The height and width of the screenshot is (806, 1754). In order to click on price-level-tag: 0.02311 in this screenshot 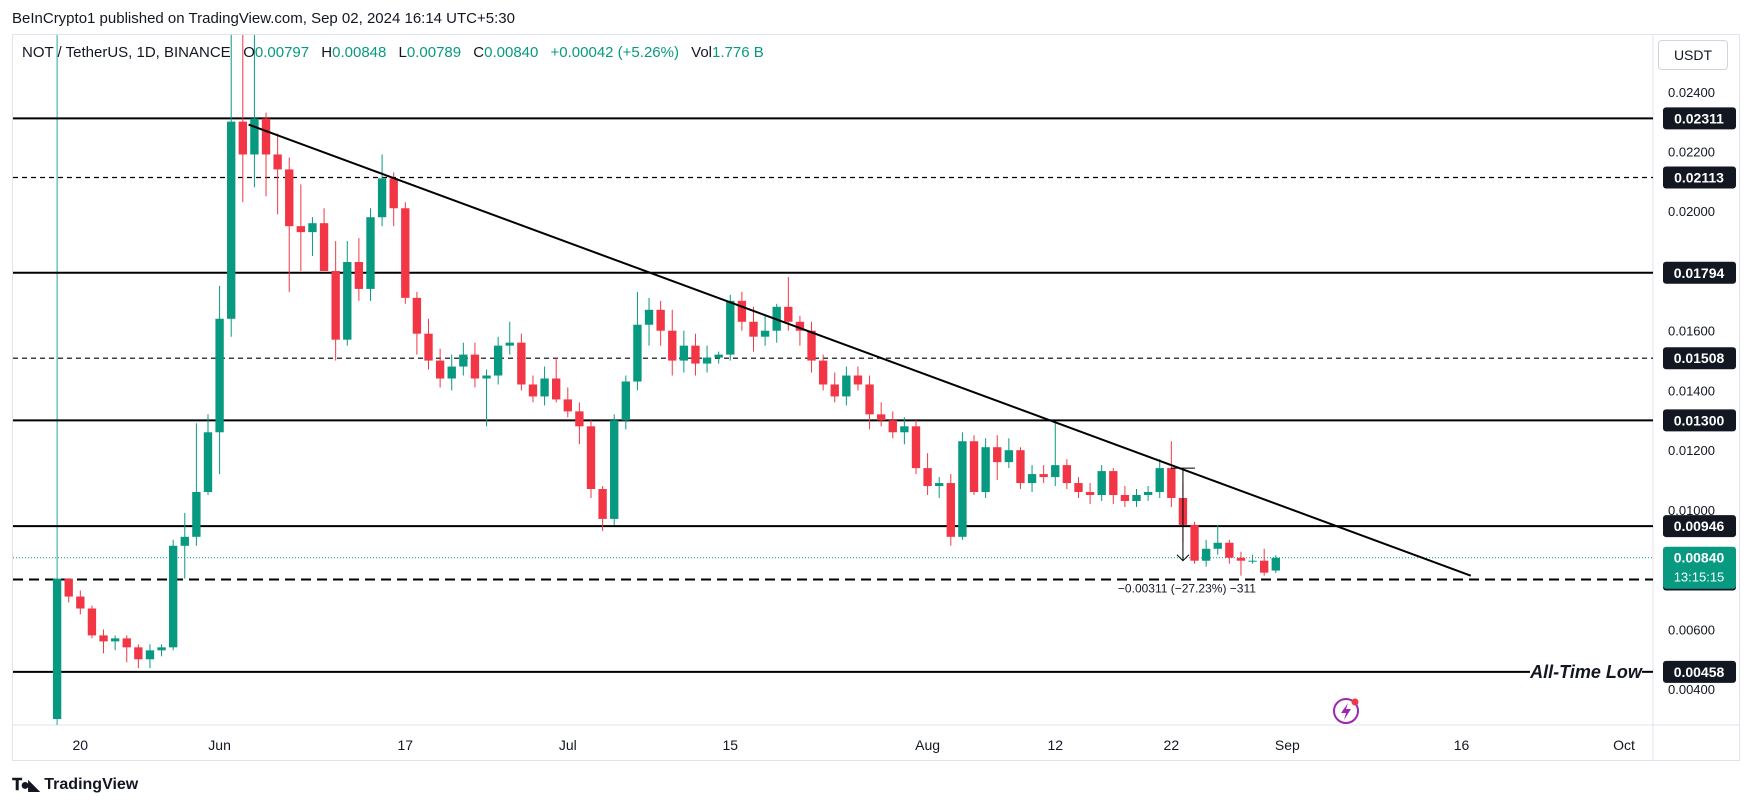, I will do `click(1699, 118)`.